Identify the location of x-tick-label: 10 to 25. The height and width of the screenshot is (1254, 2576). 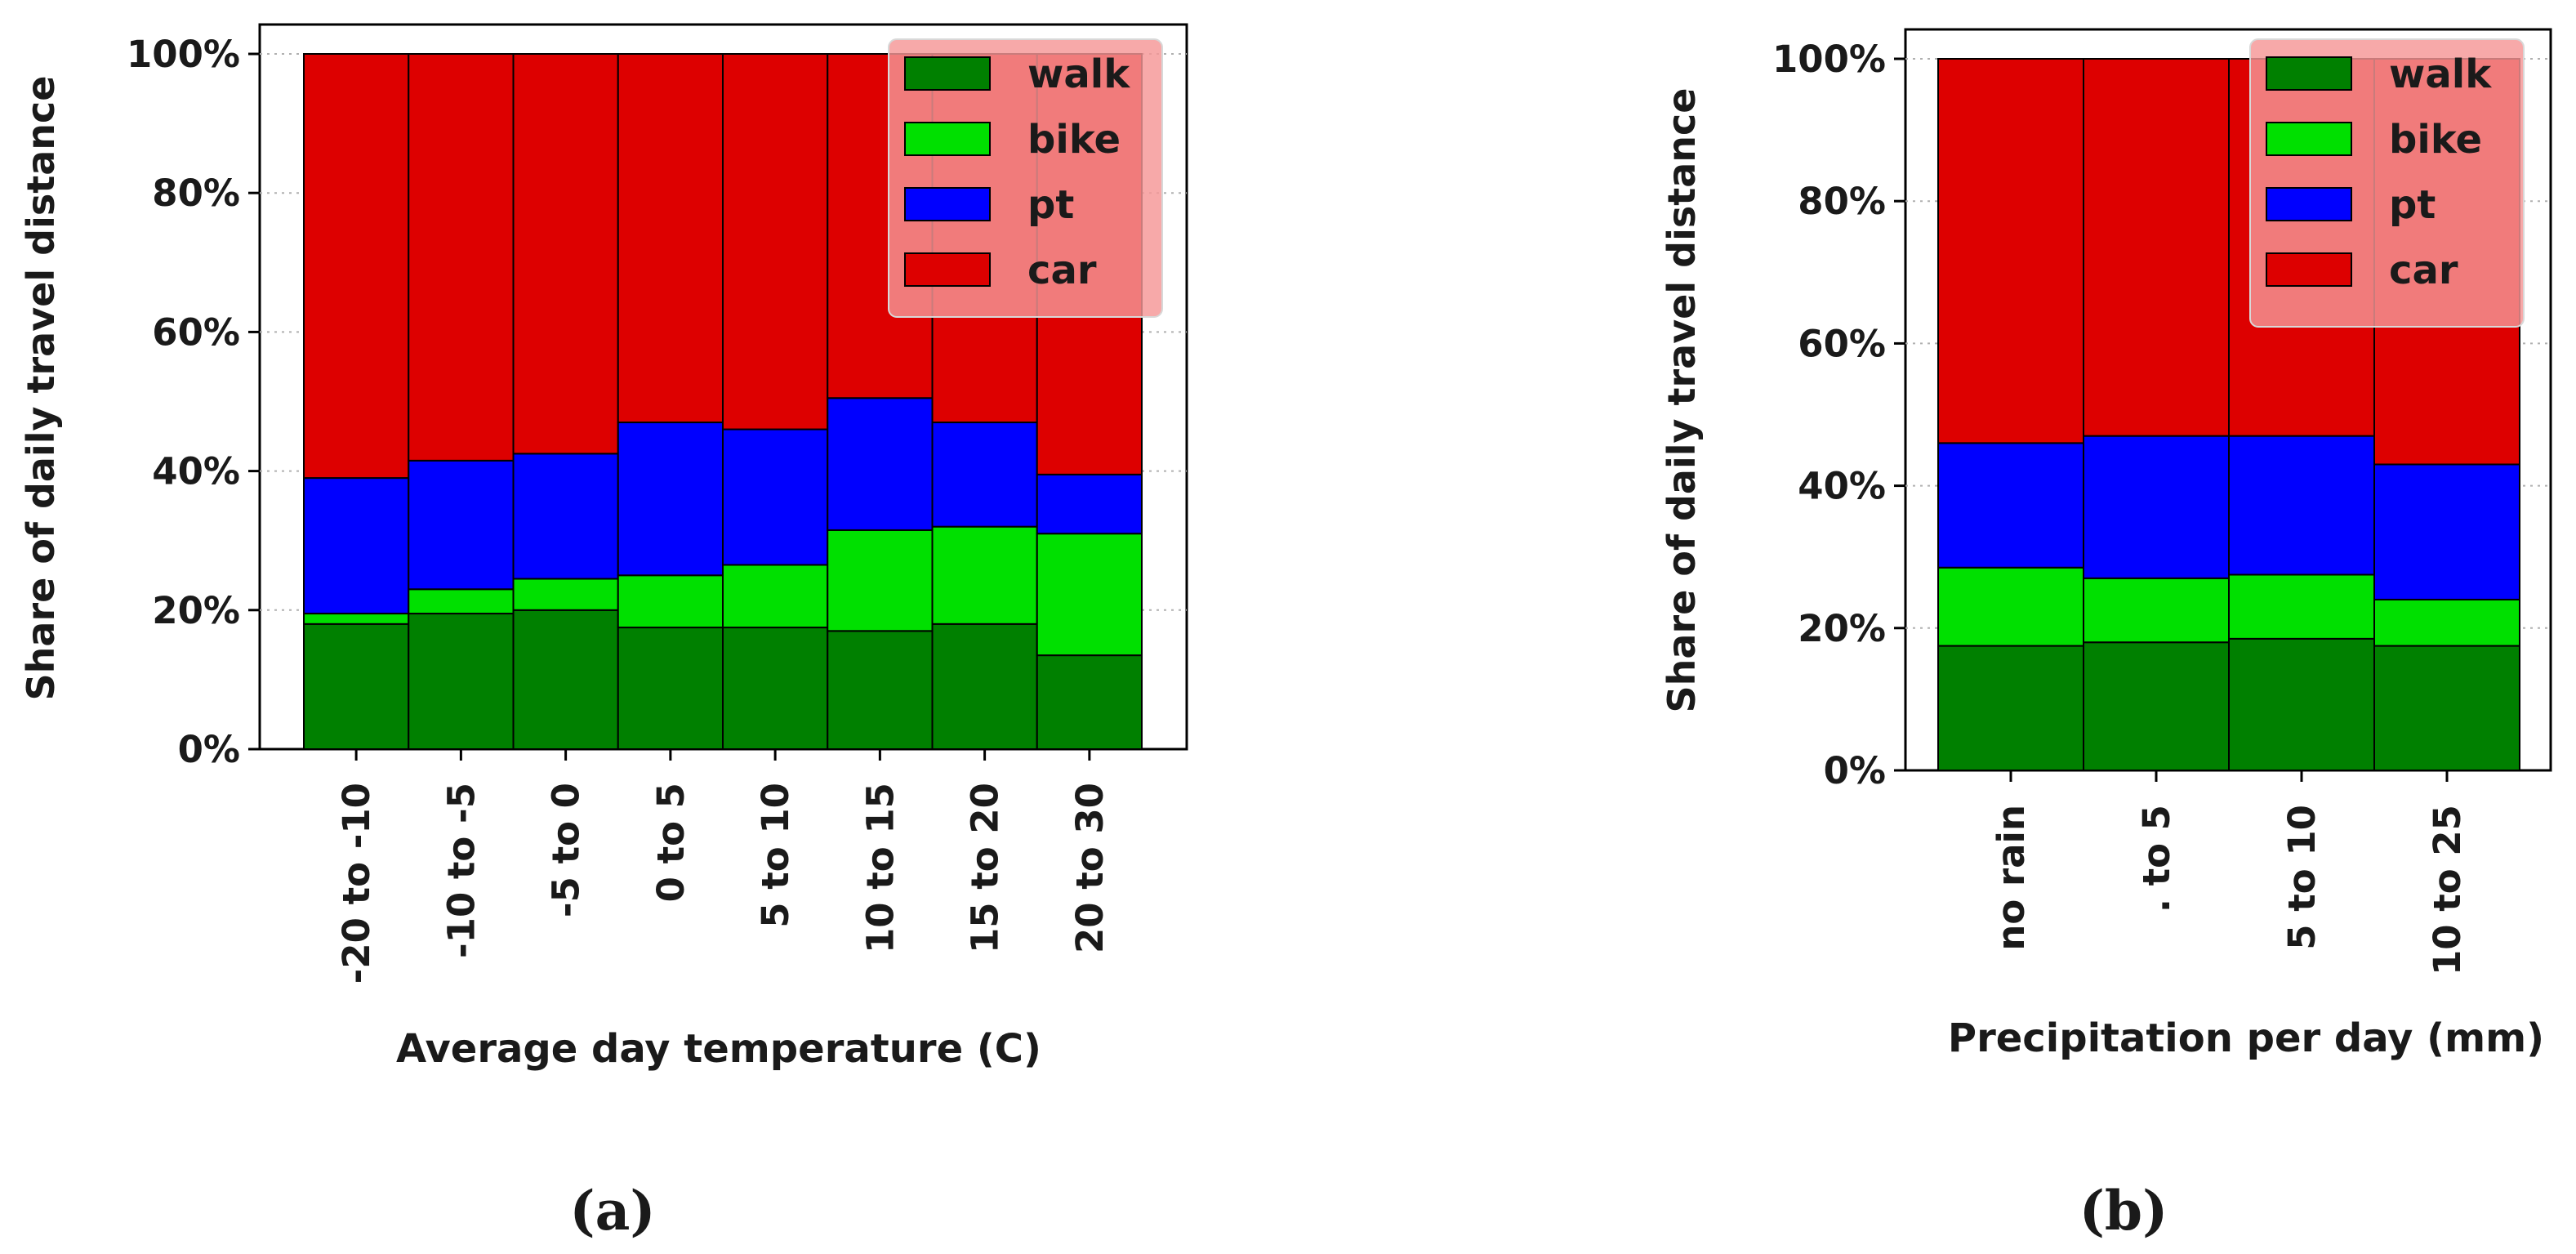
(2447, 890).